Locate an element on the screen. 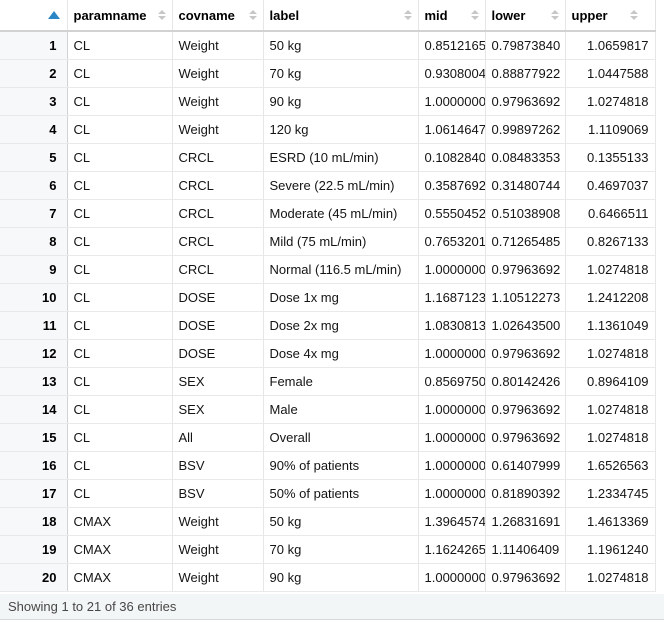 The image size is (664, 625). cell-upper: 1.1961240 is located at coordinates (610, 549).